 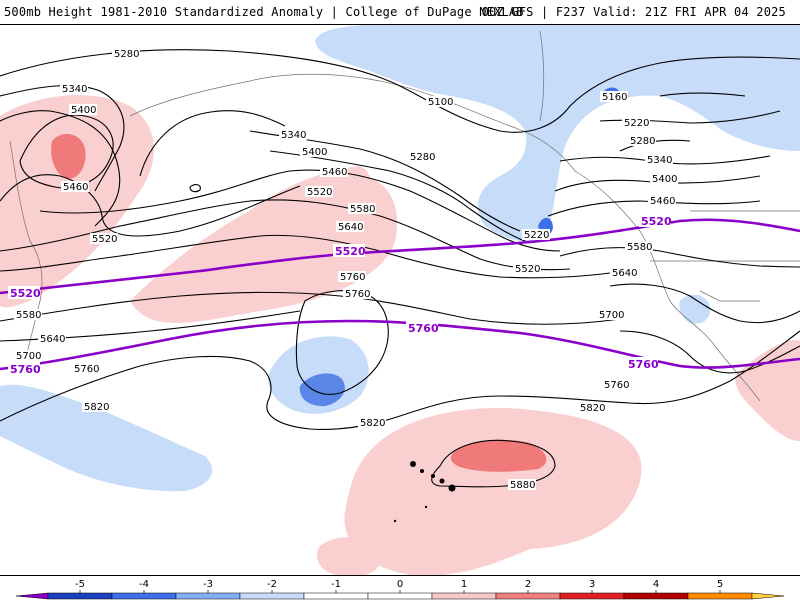 What do you see at coordinates (528, 584) in the screenshot?
I see `colorbar-tick-label: 2` at bounding box center [528, 584].